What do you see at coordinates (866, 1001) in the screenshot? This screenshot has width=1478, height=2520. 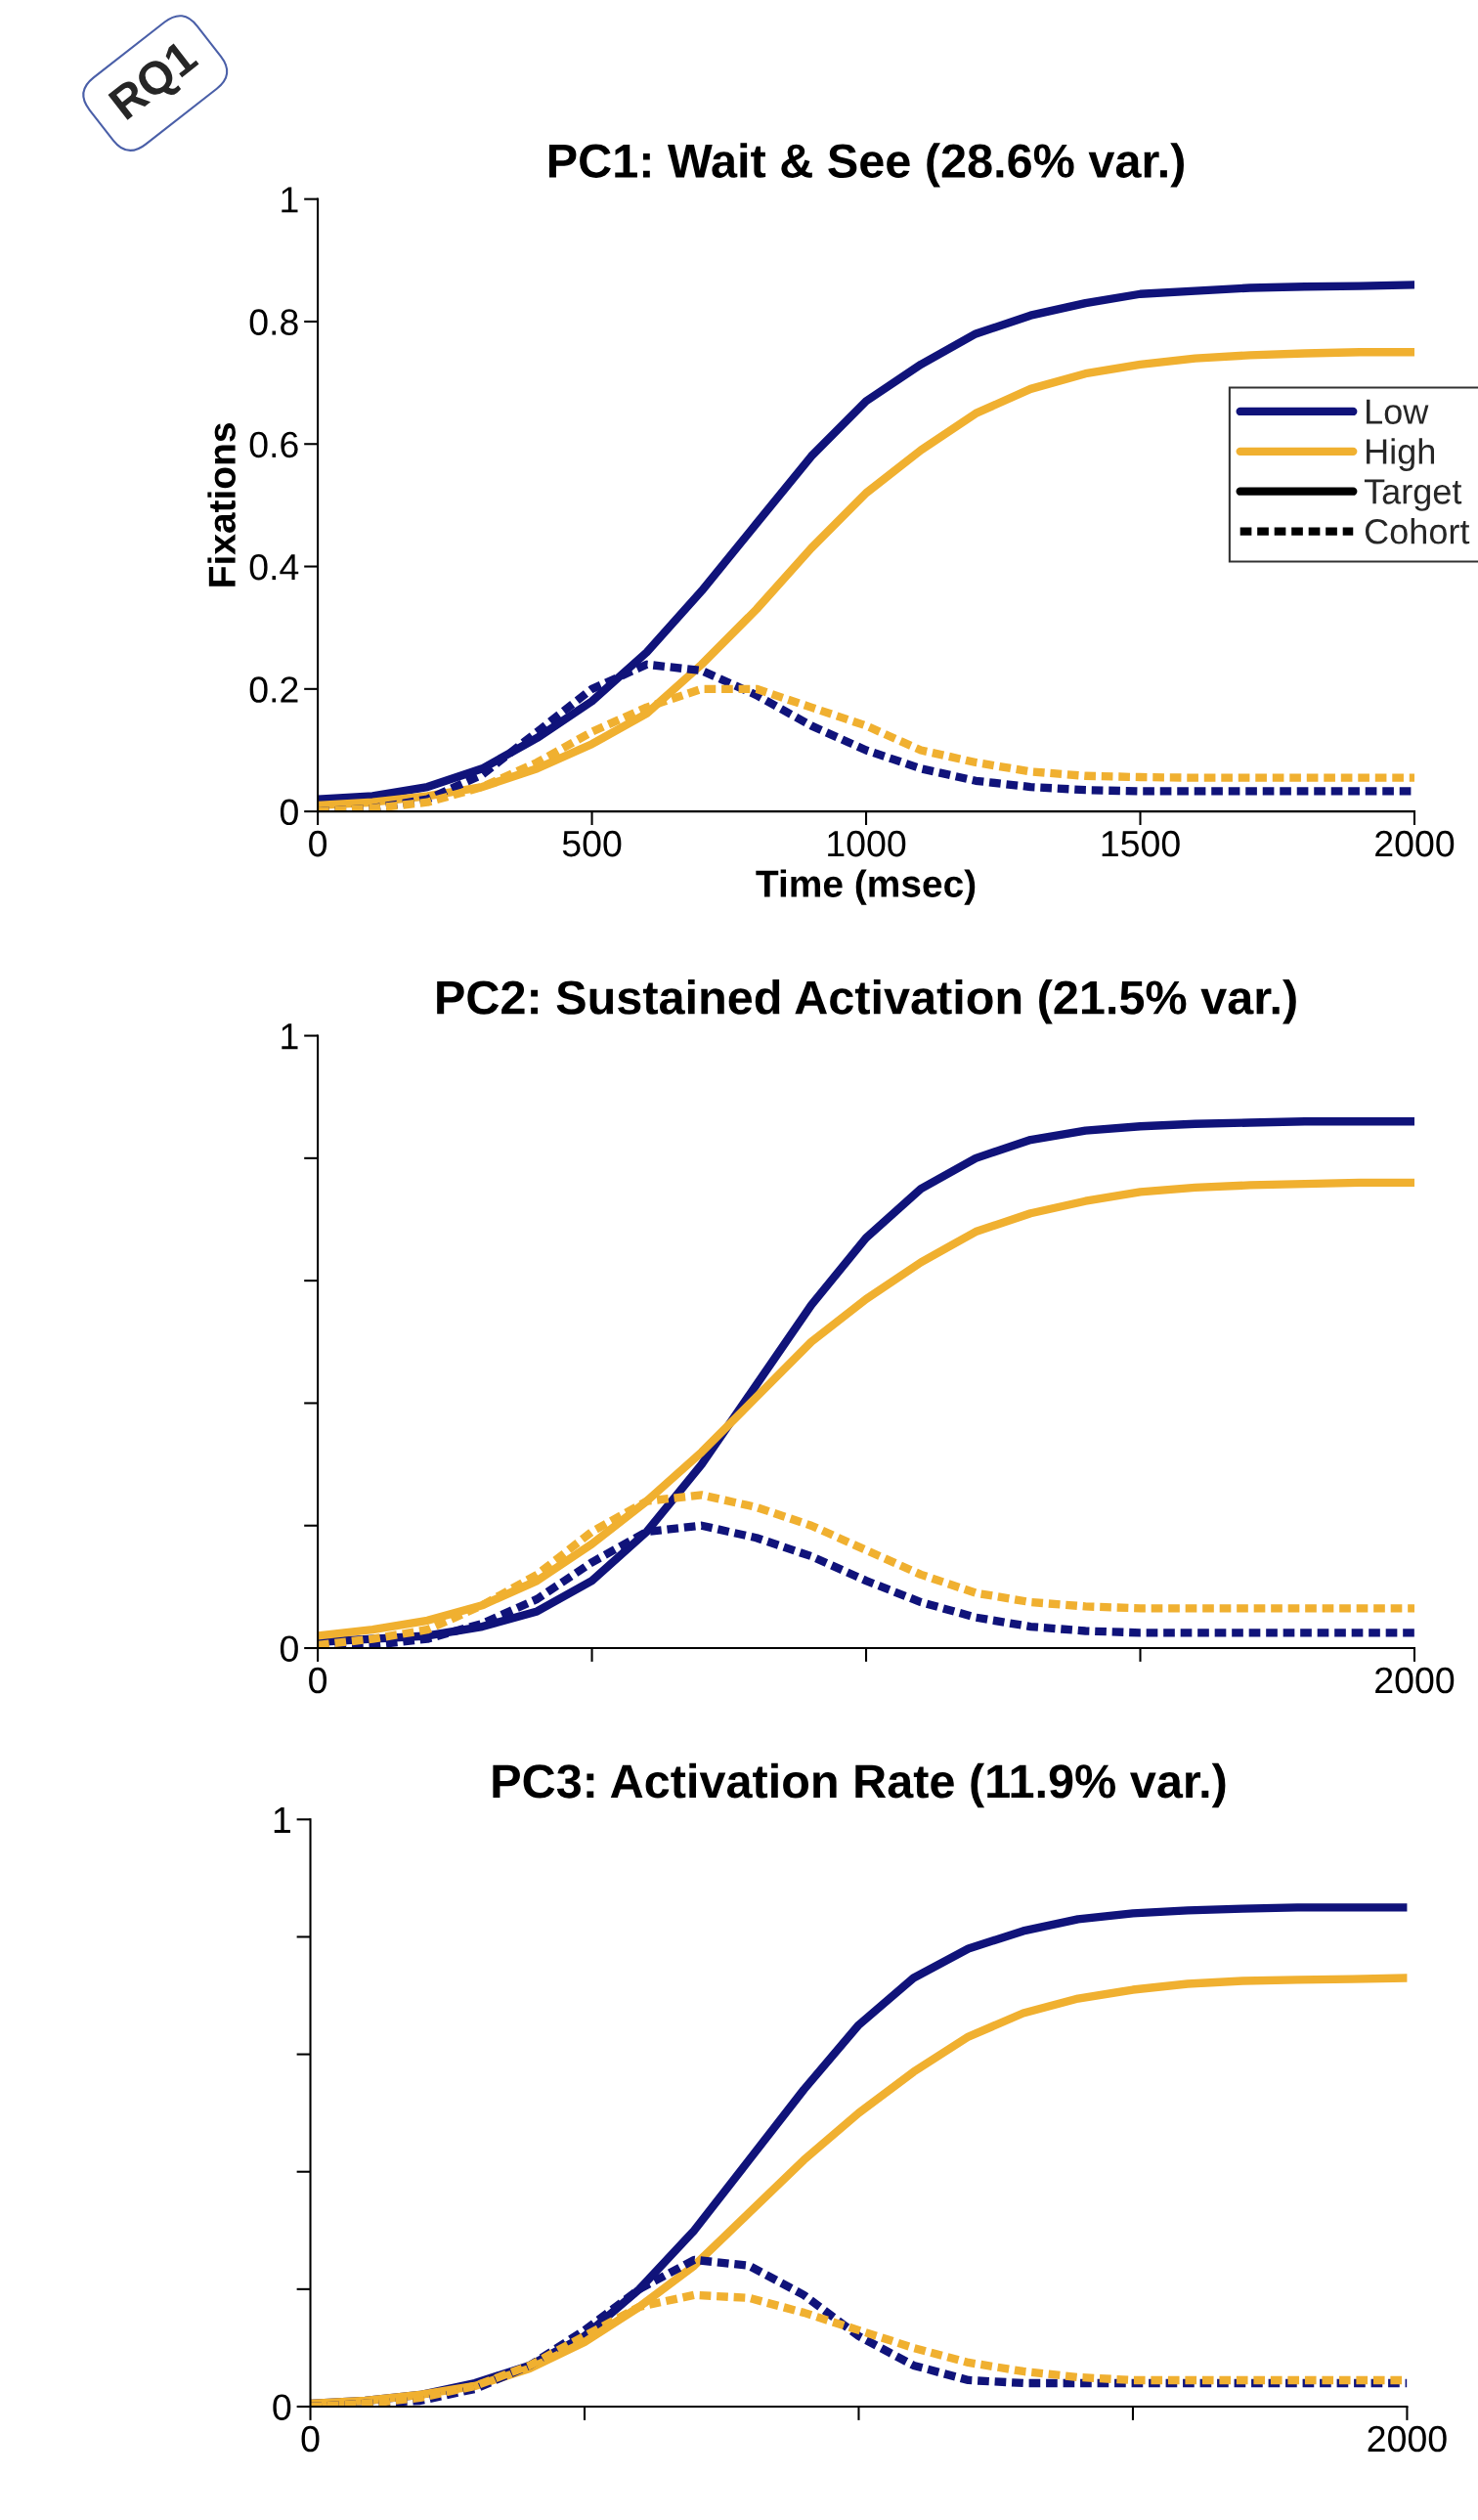 I see `chart-title: PC2: Sustained Activation (21.5% var.)` at bounding box center [866, 1001].